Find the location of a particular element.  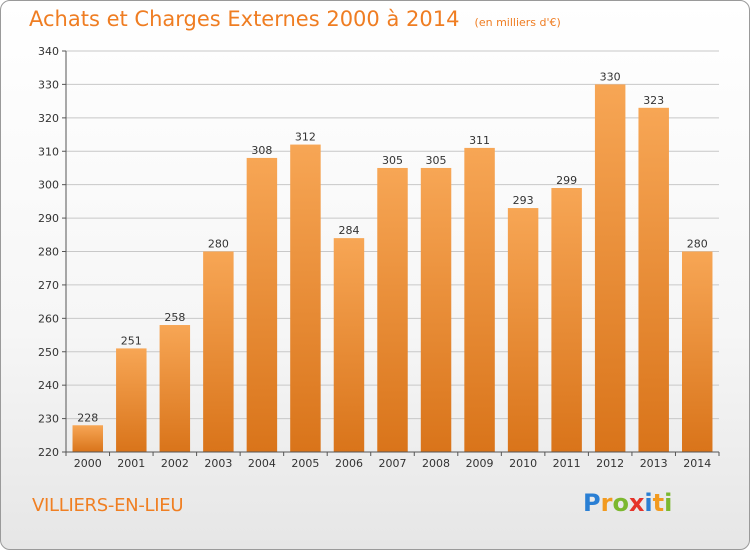

x-tick-label: 2009 is located at coordinates (480, 463).